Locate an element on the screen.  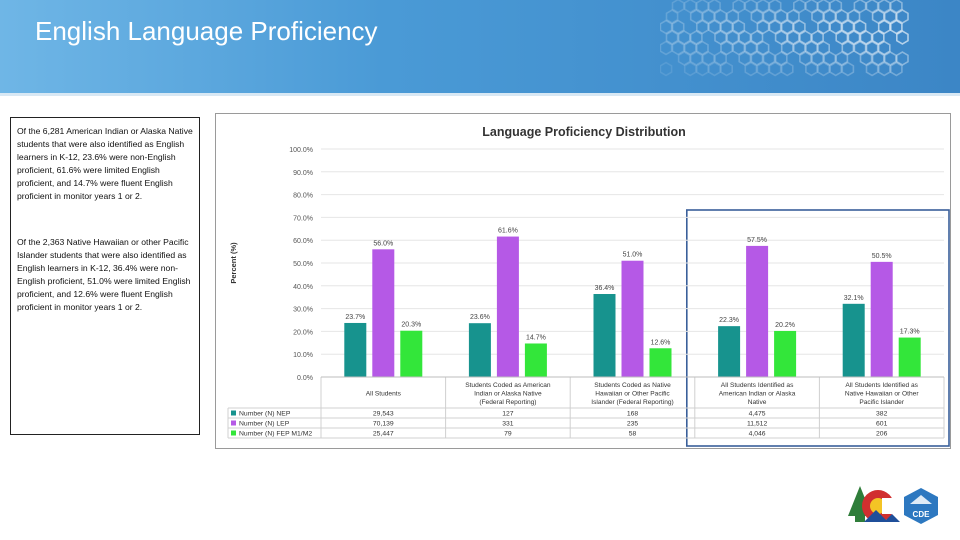
mountain-icon is located at coordinates (882, 516).